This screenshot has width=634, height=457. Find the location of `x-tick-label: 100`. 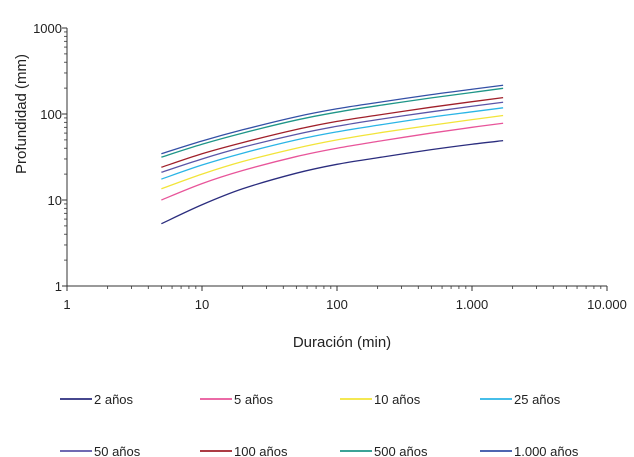

x-tick-label: 100 is located at coordinates (337, 304).